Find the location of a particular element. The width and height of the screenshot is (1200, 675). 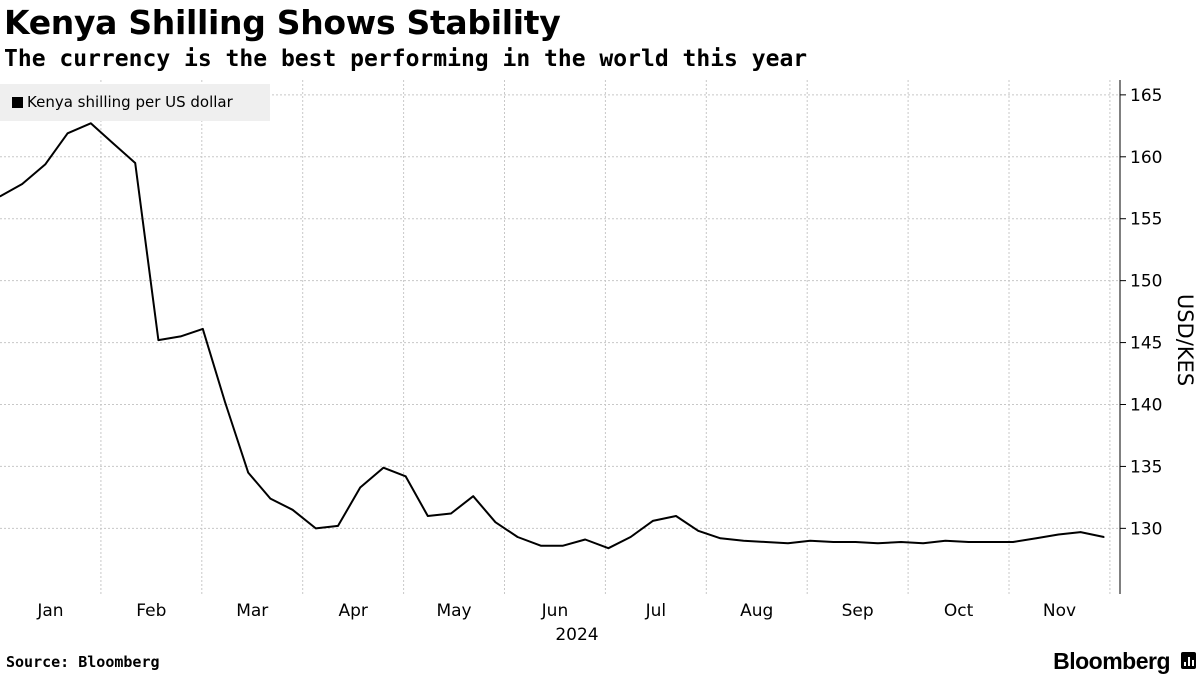

legend: Kenya shilling per US dollar is located at coordinates (135, 102).